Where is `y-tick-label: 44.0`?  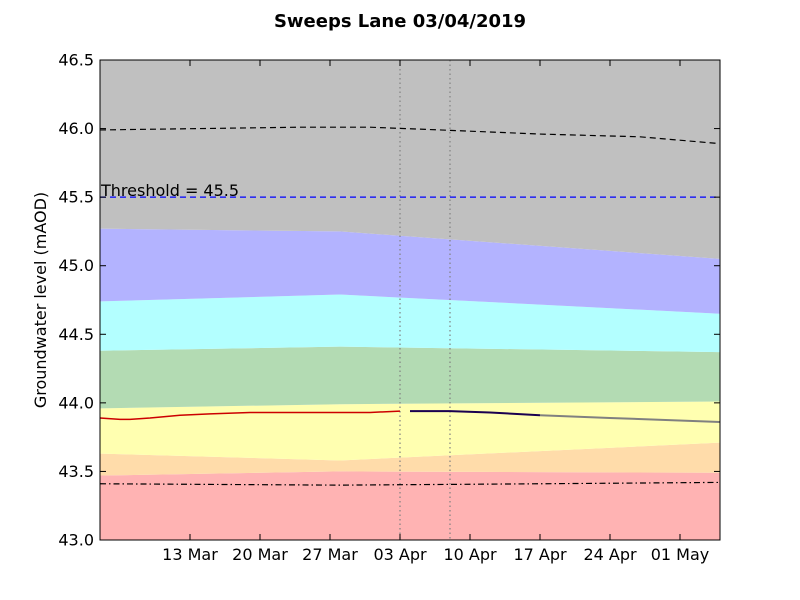
y-tick-label: 44.0 is located at coordinates (76, 402).